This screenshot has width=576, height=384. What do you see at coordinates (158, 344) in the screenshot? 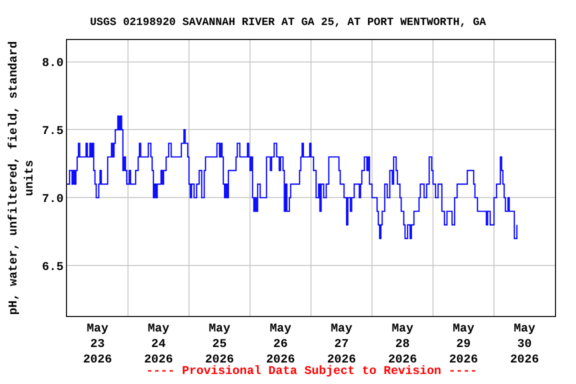
I see `x-tick-label: May 24 2026` at bounding box center [158, 344].